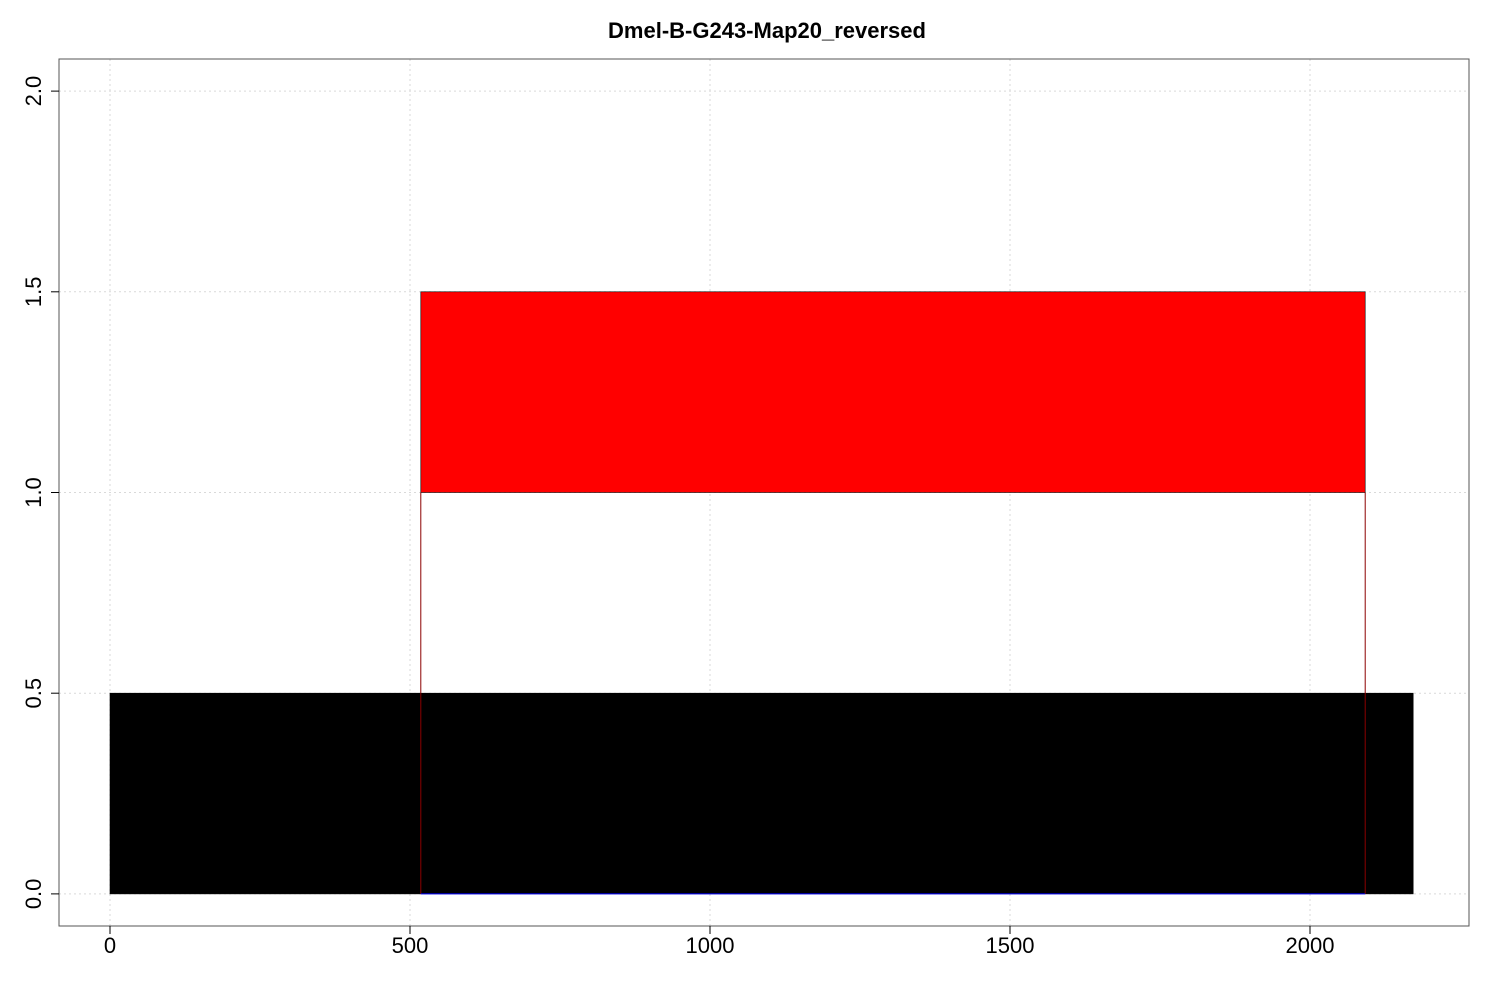  What do you see at coordinates (1010, 945) in the screenshot?
I see `x-tick-label-3: 1500` at bounding box center [1010, 945].